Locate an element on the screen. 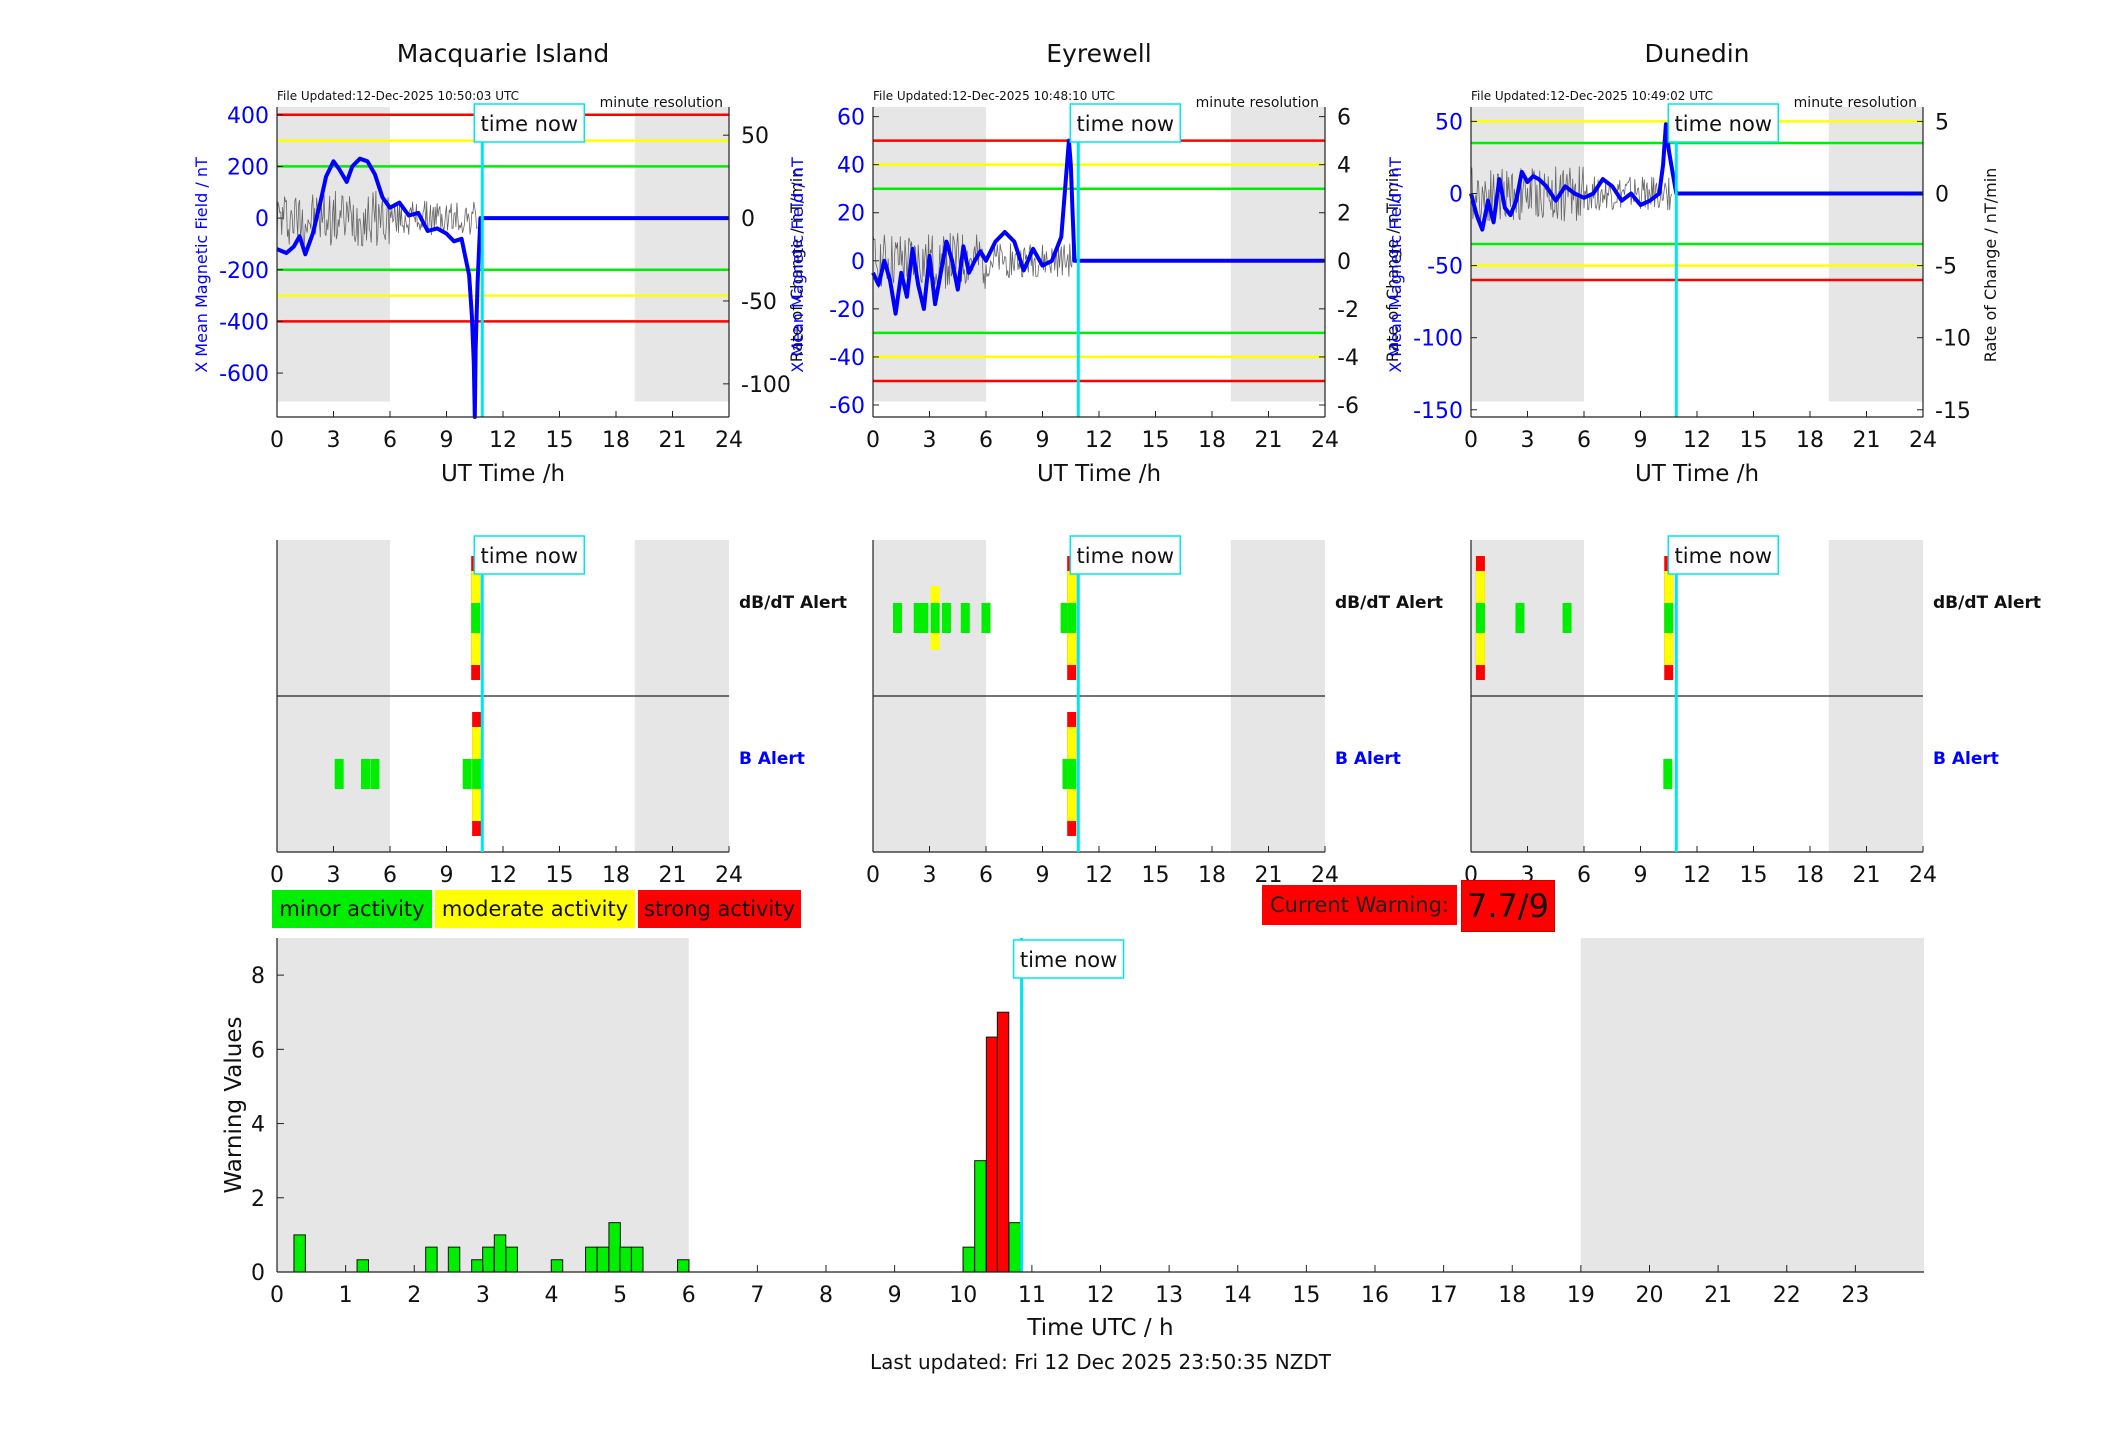 The width and height of the screenshot is (2117, 1437). y-left-tick-label: -400 is located at coordinates (244, 322).